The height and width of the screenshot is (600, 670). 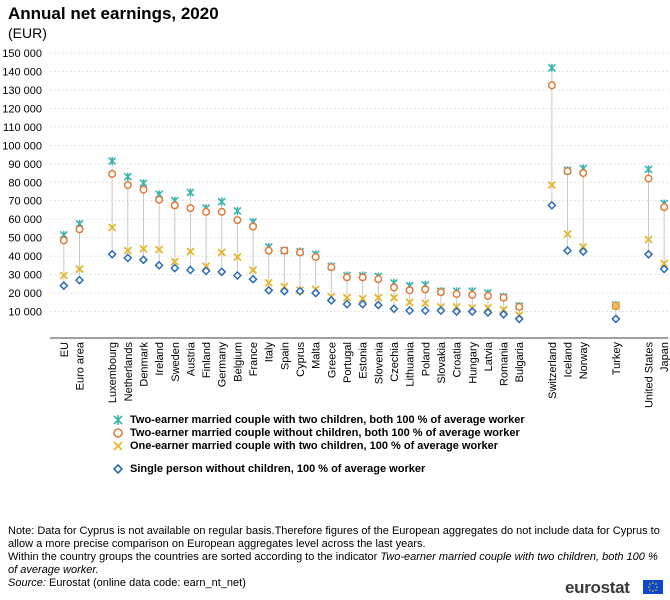 I want to click on x-tick-label: Bulgaria, so click(x=520, y=361).